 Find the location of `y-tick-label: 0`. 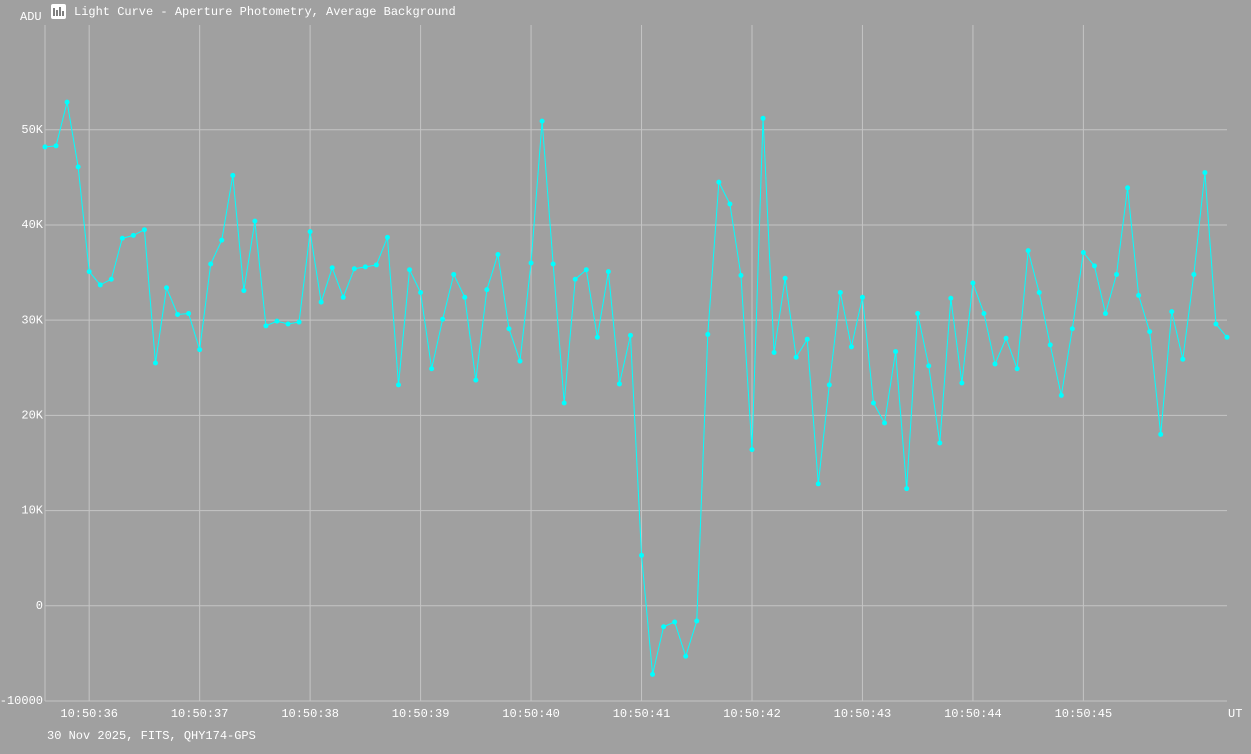

y-tick-label: 0 is located at coordinates (39, 606).